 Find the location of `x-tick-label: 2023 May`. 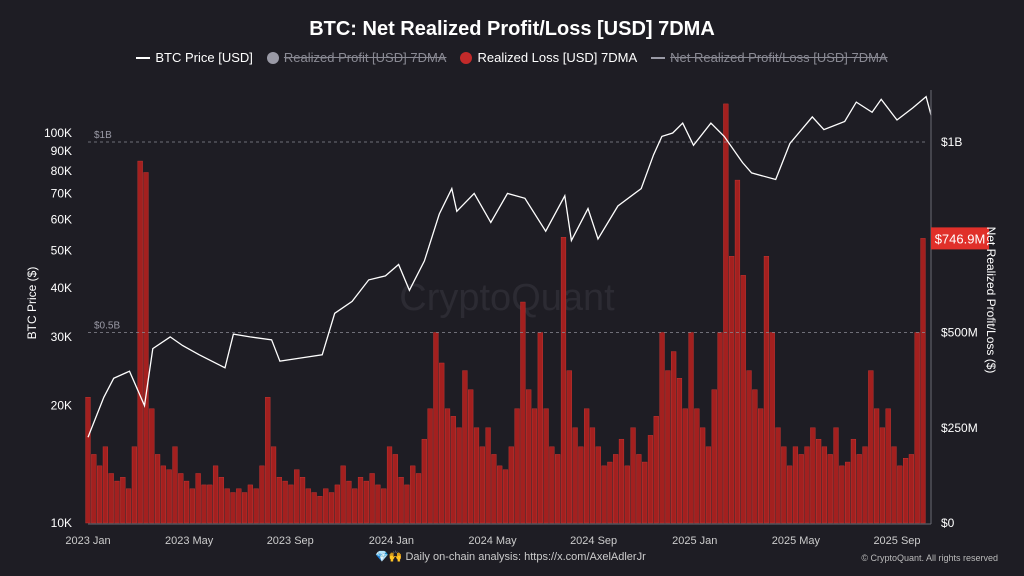

x-tick-label: 2023 May is located at coordinates (189, 541).